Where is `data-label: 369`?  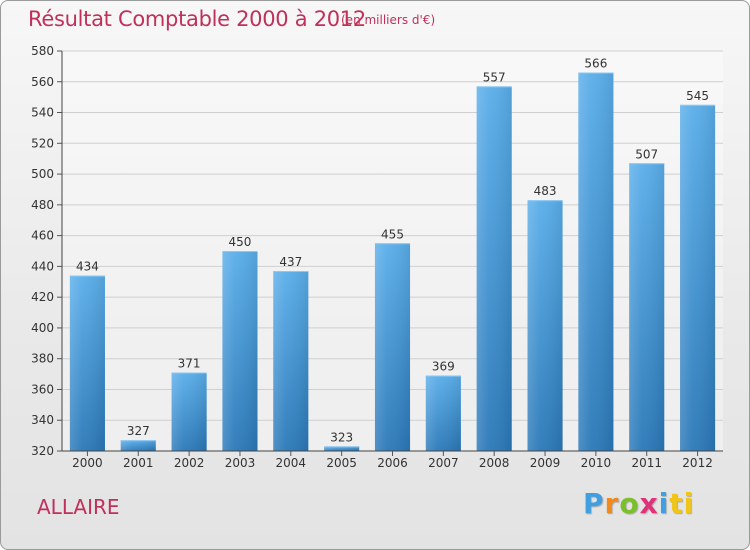 data-label: 369 is located at coordinates (443, 367).